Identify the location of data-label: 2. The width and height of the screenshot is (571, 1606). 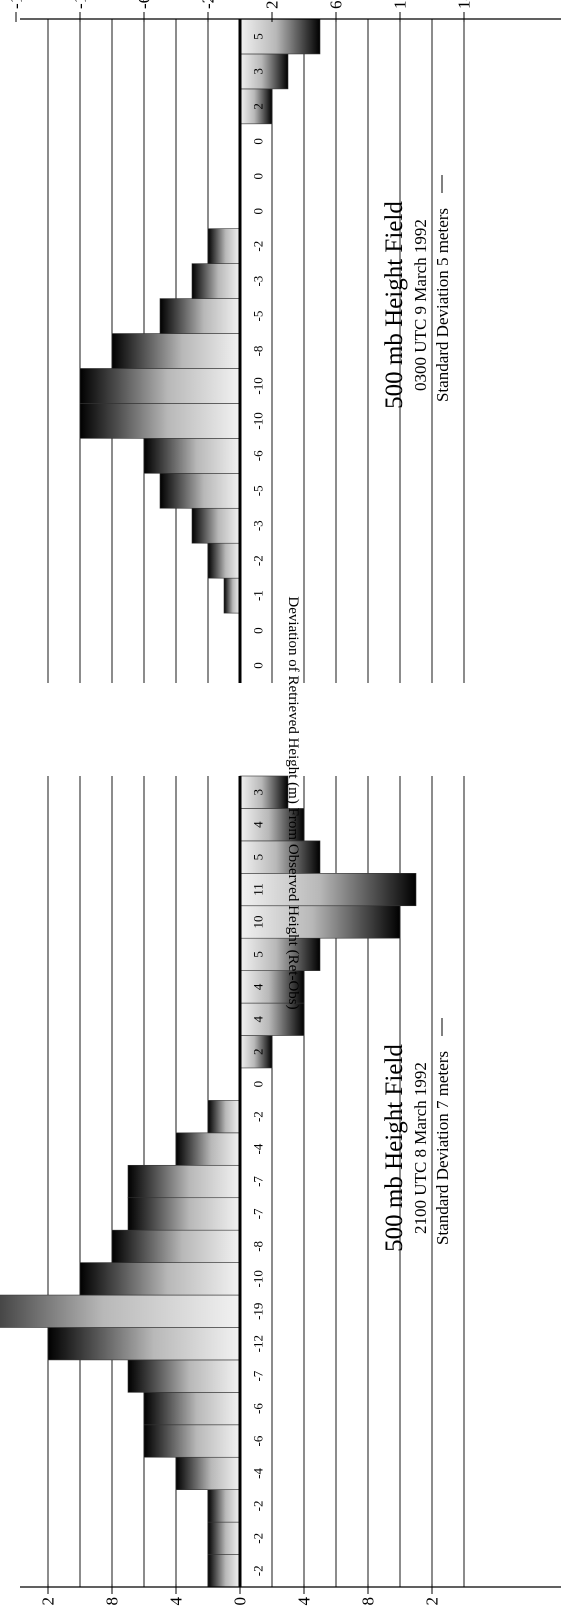
(258, 106).